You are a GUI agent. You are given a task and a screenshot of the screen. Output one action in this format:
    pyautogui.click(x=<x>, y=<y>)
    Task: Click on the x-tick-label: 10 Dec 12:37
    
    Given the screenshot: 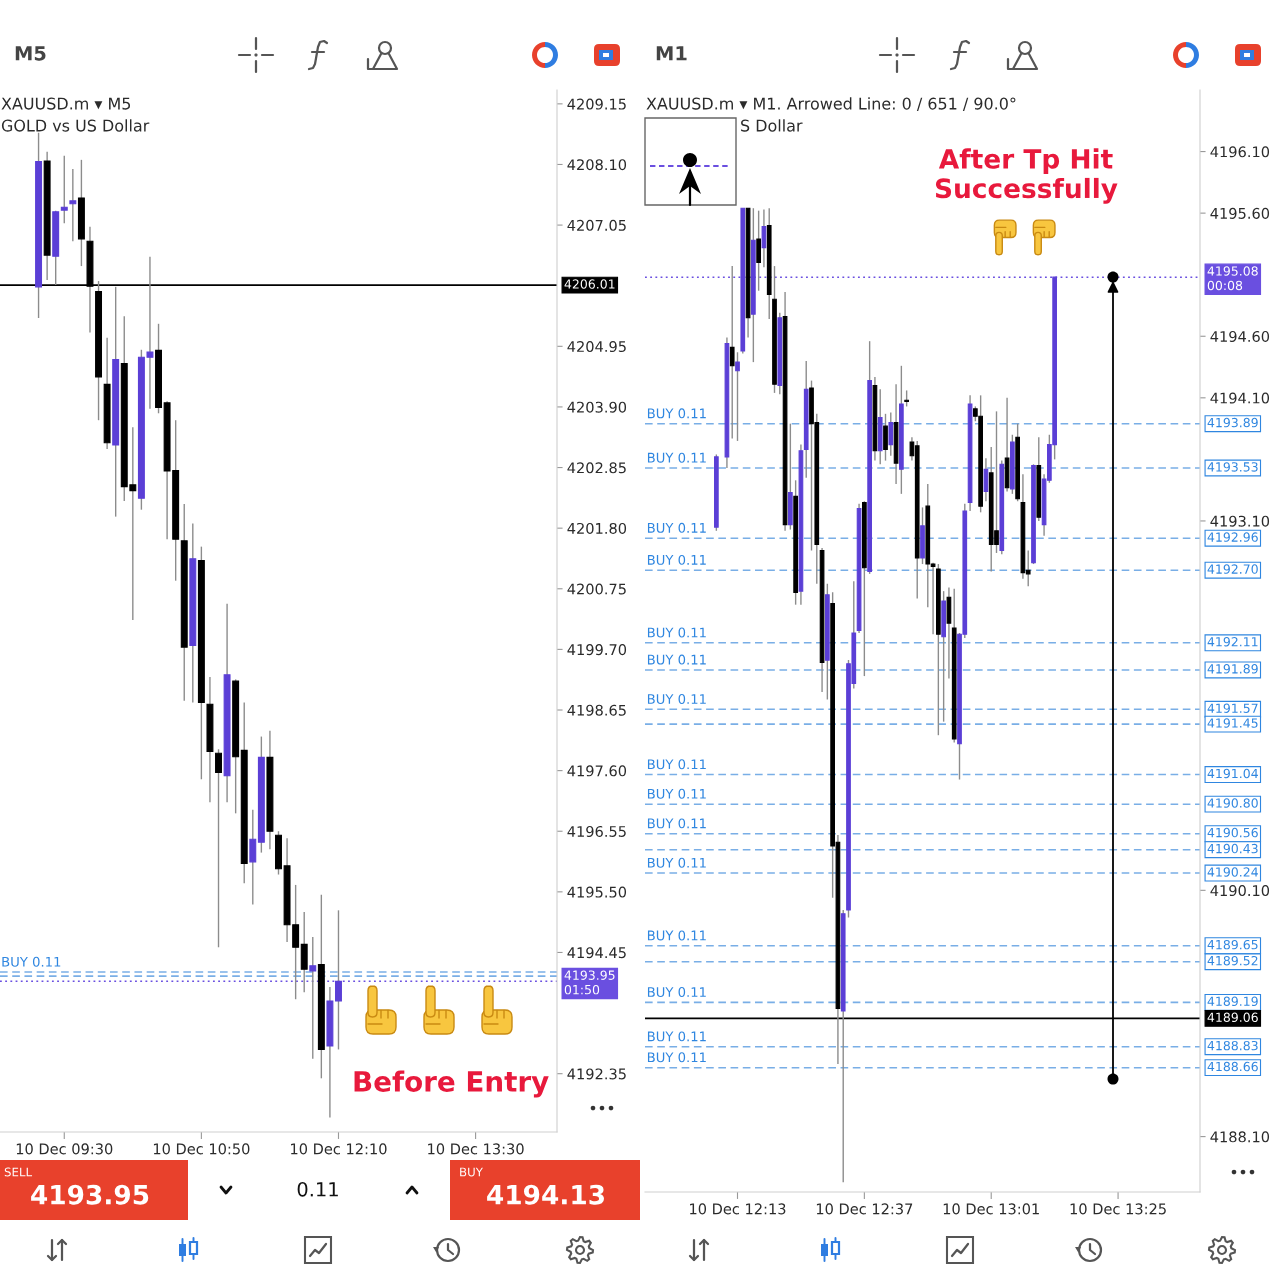 What is the action you would take?
    pyautogui.click(x=864, y=1209)
    